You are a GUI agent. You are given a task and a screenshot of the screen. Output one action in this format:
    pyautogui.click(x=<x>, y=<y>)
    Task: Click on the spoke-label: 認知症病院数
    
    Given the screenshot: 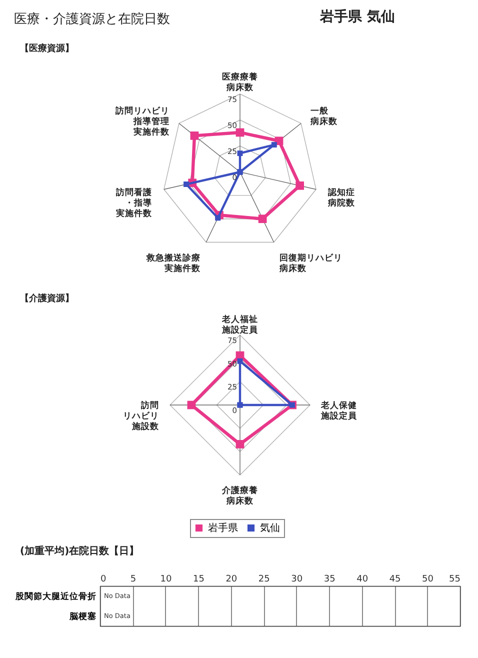 What is the action you would take?
    pyautogui.click(x=341, y=198)
    